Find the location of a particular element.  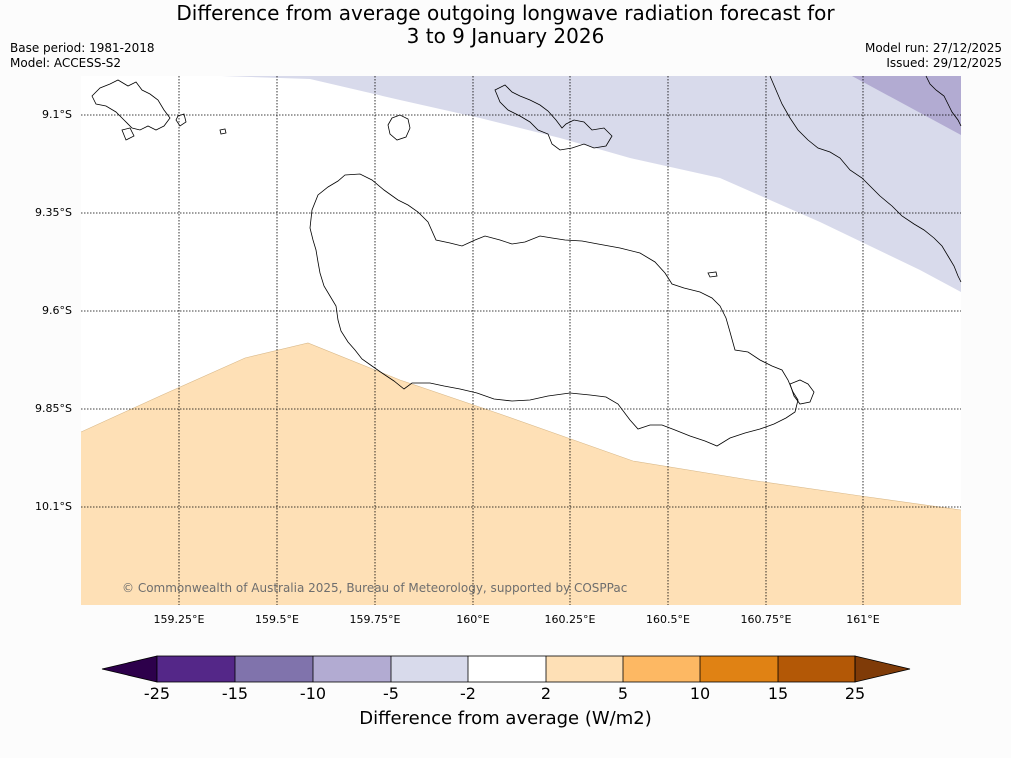

lon-label: 161°E is located at coordinates (863, 619).